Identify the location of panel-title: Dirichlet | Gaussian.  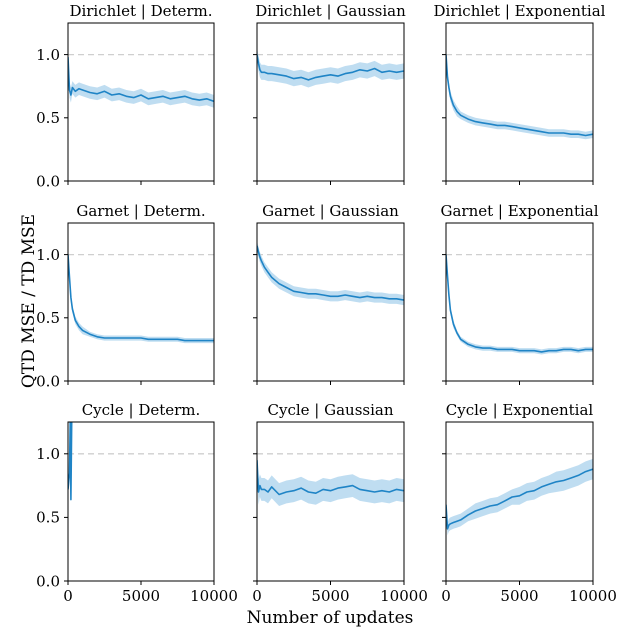
(330, 11).